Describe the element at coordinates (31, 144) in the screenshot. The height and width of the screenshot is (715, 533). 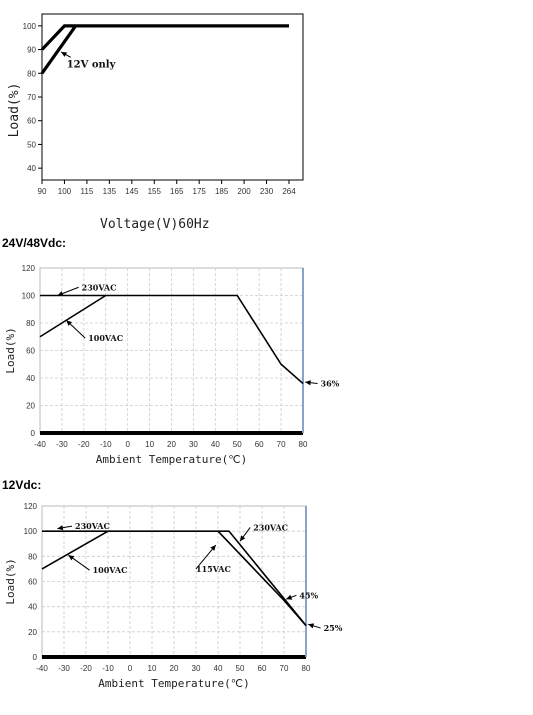
I see `y-tick-label: 50` at that location.